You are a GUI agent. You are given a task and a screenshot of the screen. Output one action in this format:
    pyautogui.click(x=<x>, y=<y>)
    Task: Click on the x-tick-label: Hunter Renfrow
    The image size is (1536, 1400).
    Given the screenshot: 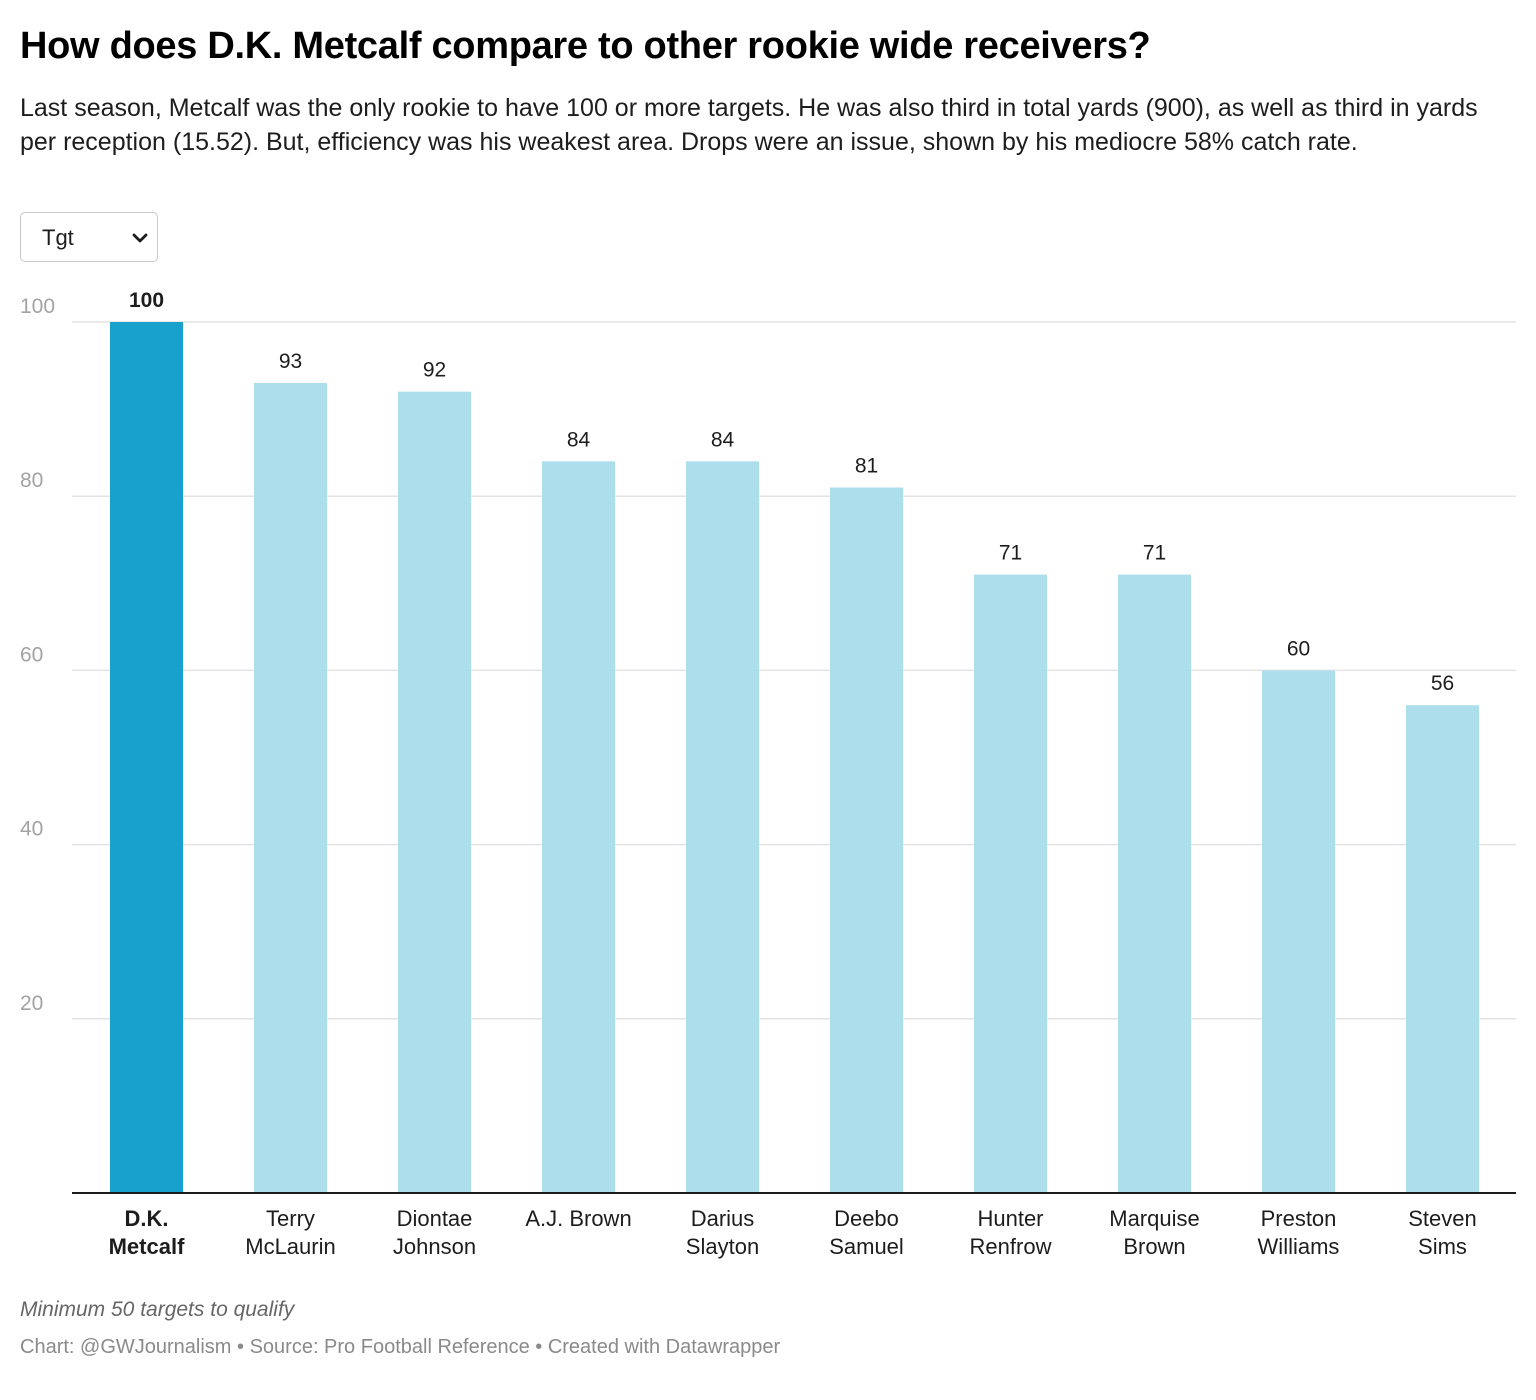 What is the action you would take?
    pyautogui.click(x=1011, y=1232)
    